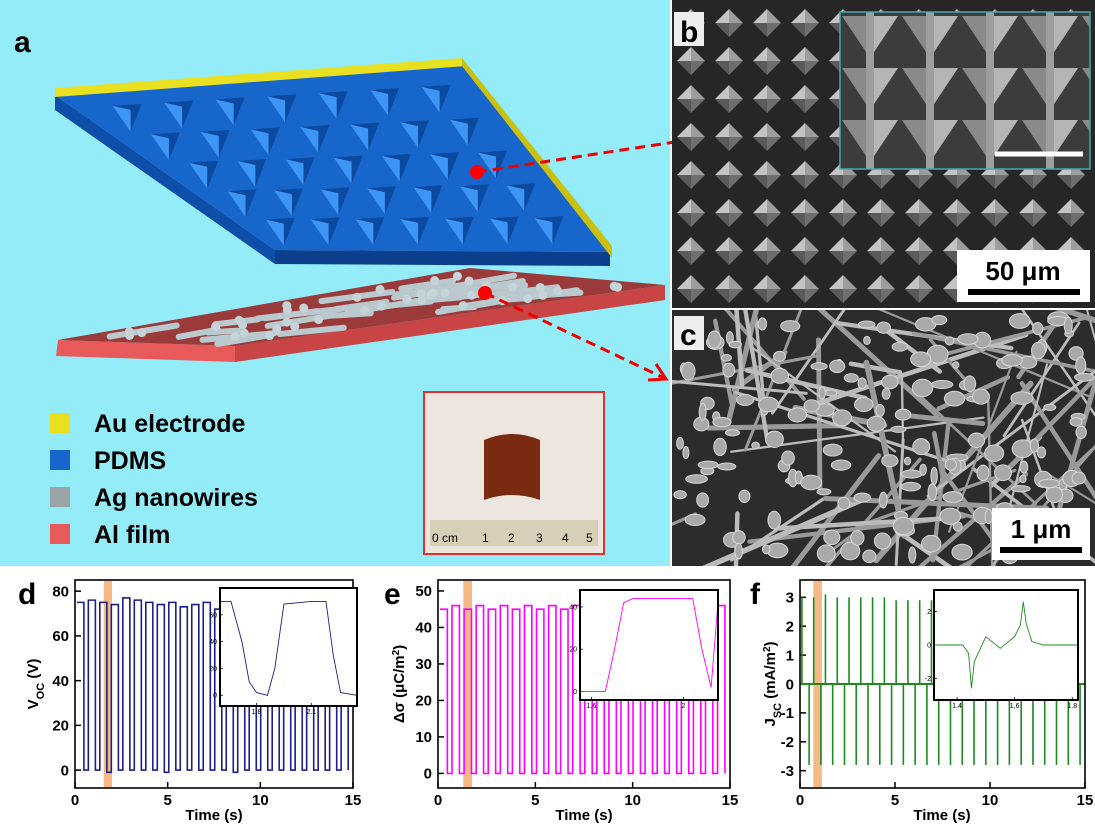 The width and height of the screenshot is (1095, 826). I want to click on y-axis-label: JSC (mA/m2), so click(773, 683).